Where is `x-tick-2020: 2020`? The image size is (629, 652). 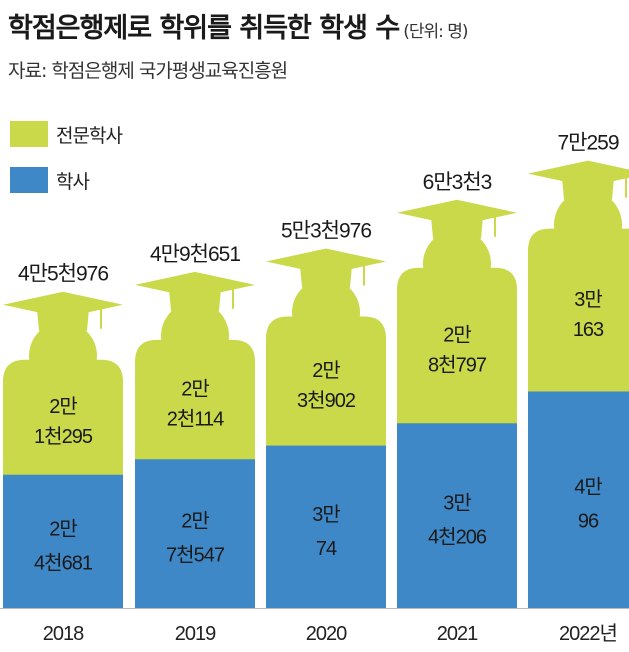 x-tick-2020: 2020 is located at coordinates (326, 634).